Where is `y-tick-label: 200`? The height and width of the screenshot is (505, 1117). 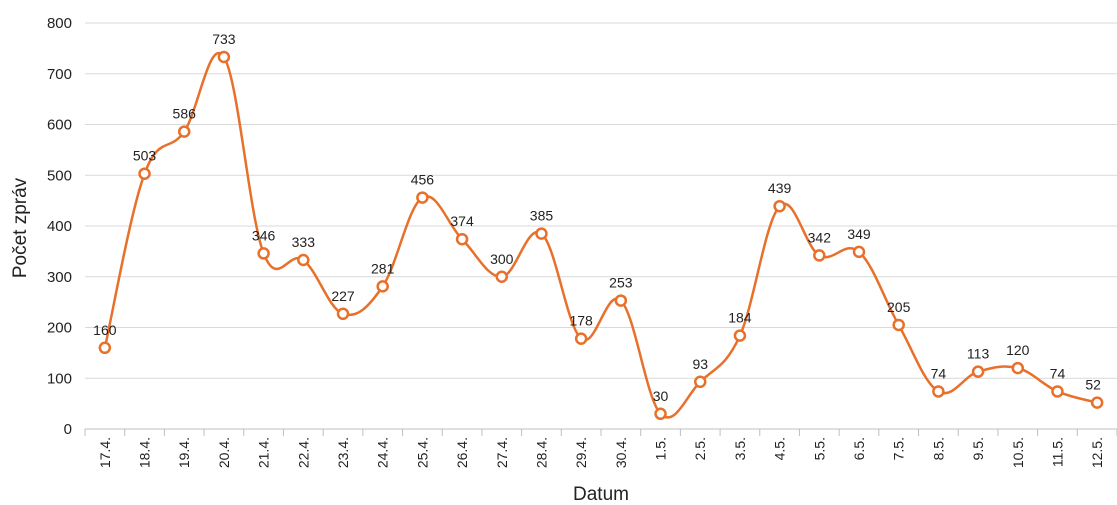 y-tick-label: 200 is located at coordinates (59, 328).